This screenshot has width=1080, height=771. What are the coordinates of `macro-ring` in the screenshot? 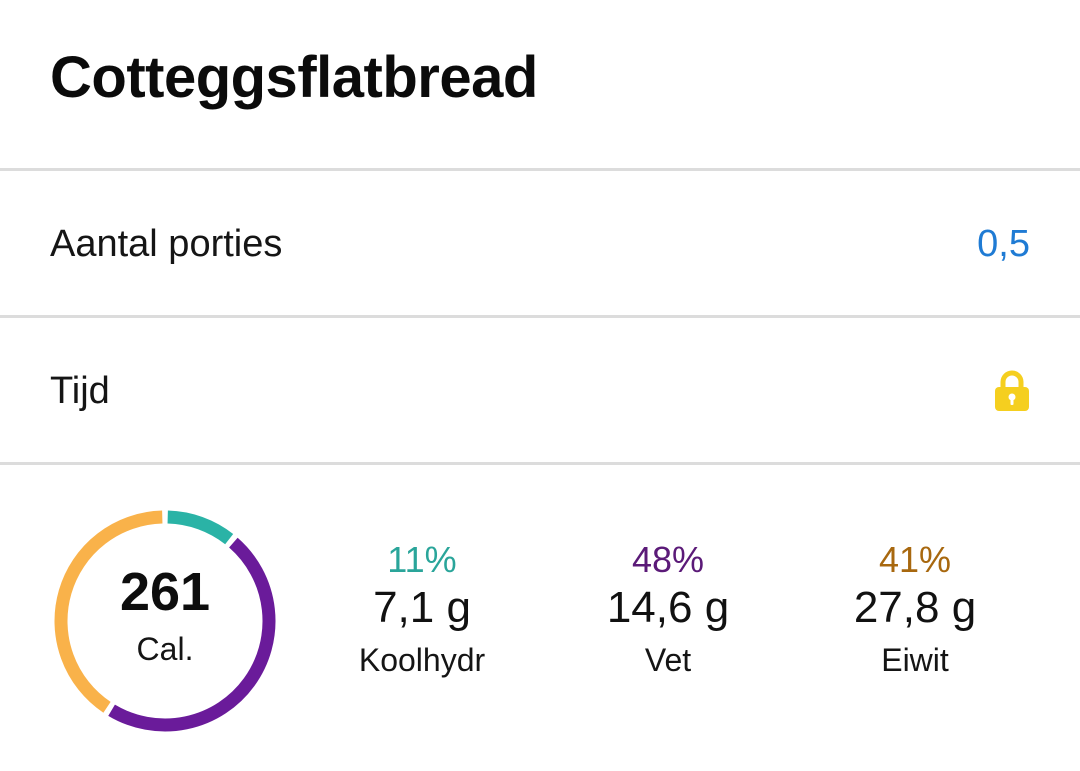 It's located at (165, 621).